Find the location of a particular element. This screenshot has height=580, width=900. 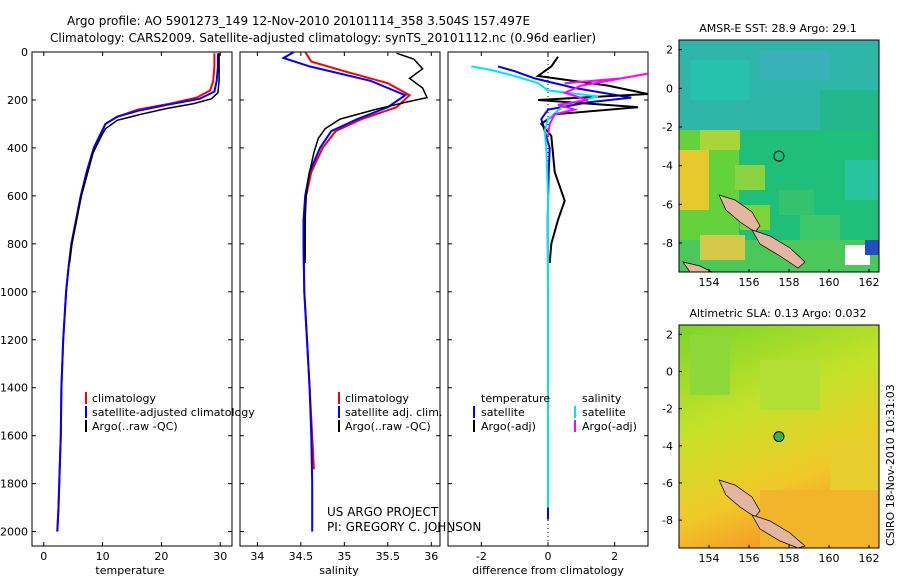

x-tick-label: 34.5 is located at coordinates (301, 556).